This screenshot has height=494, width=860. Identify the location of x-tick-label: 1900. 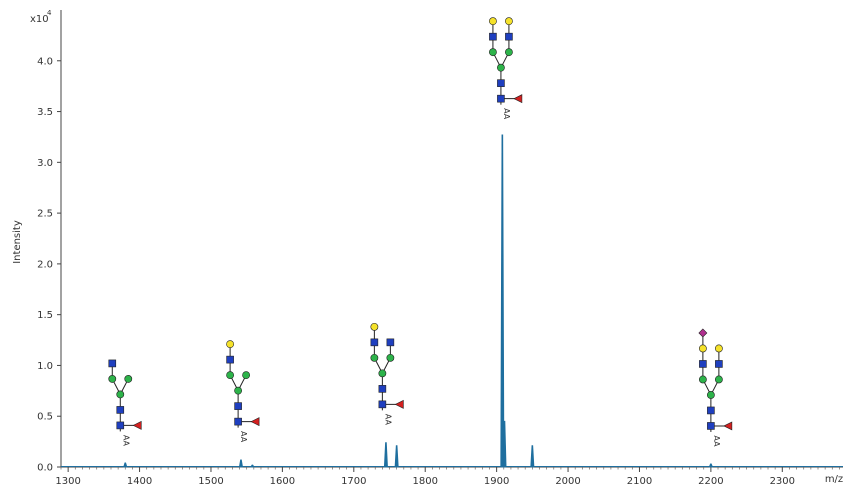
(496, 481).